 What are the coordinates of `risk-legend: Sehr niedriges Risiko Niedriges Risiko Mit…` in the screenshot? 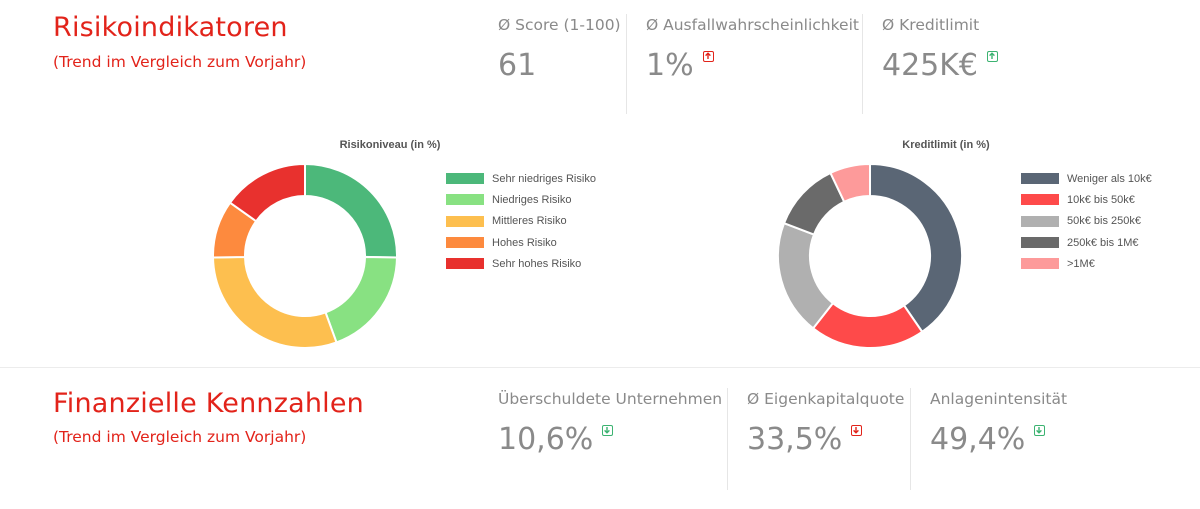 It's located at (521, 221).